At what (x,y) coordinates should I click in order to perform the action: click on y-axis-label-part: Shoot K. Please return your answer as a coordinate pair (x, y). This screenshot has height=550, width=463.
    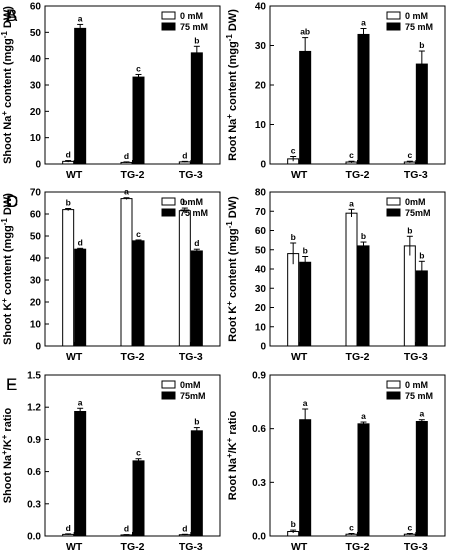
    Looking at the image, I should click on (8, 324).